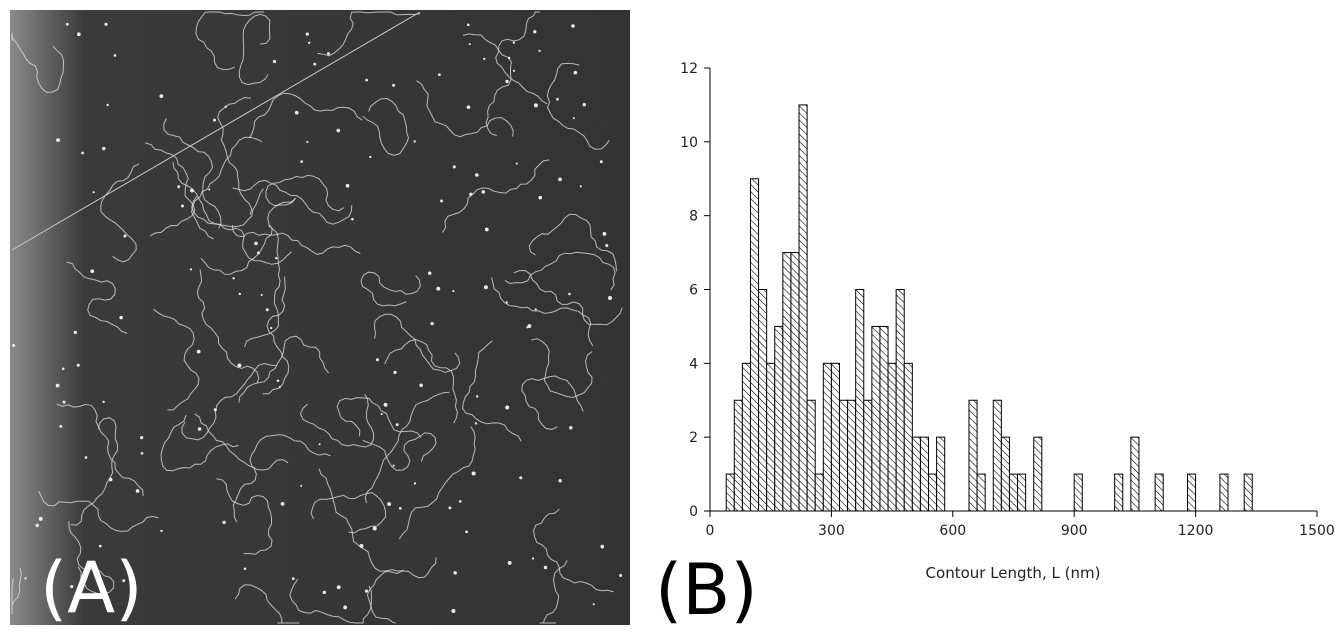  What do you see at coordinates (693, 512) in the screenshot?
I see `y-tick-label: 0` at bounding box center [693, 512].